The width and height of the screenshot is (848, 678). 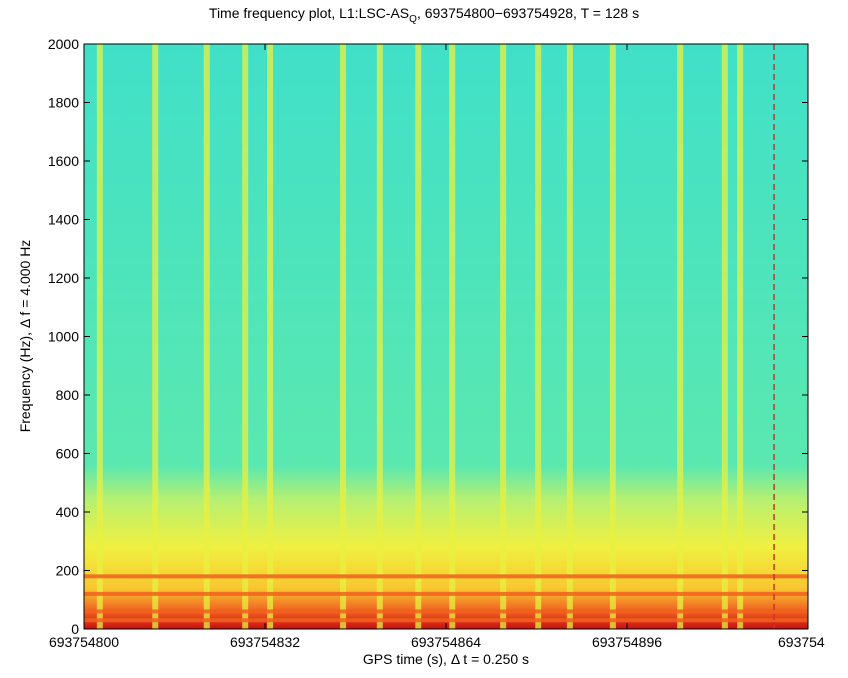 I want to click on y-tick-label: 600, so click(x=68, y=454).